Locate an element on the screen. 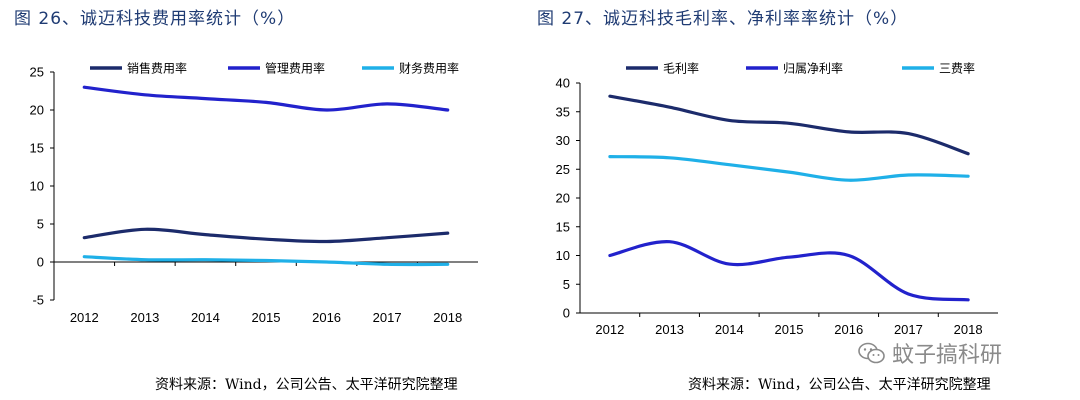 This screenshot has width=1080, height=400. left-chart-x-tick-label: 2015 is located at coordinates (266, 317).